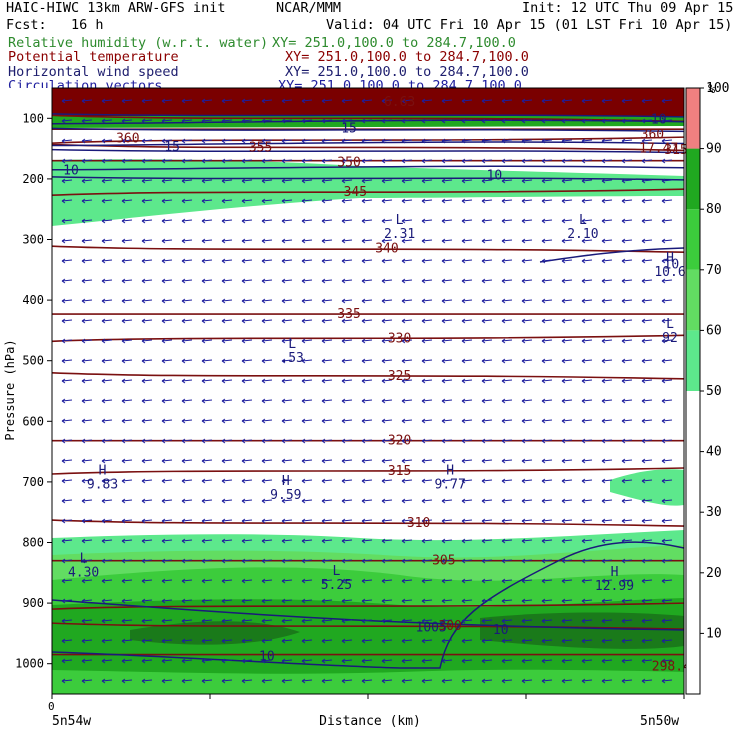  What do you see at coordinates (615, 572) in the screenshot?
I see `extremum-type: H` at bounding box center [615, 572].